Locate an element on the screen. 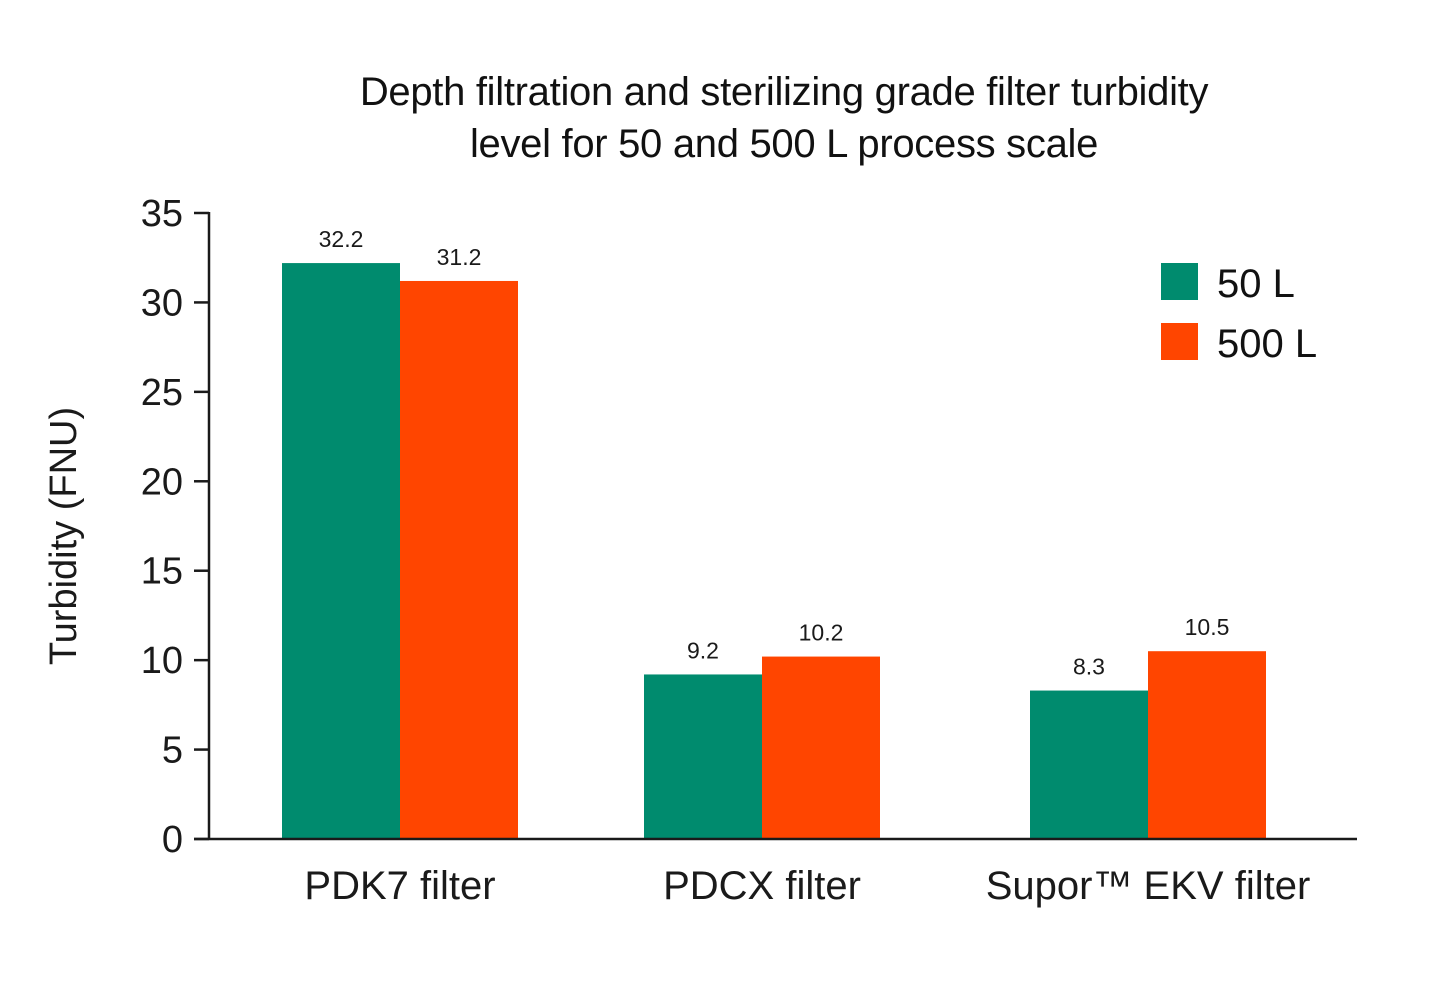  y-tick-label: 20 is located at coordinates (162, 482).